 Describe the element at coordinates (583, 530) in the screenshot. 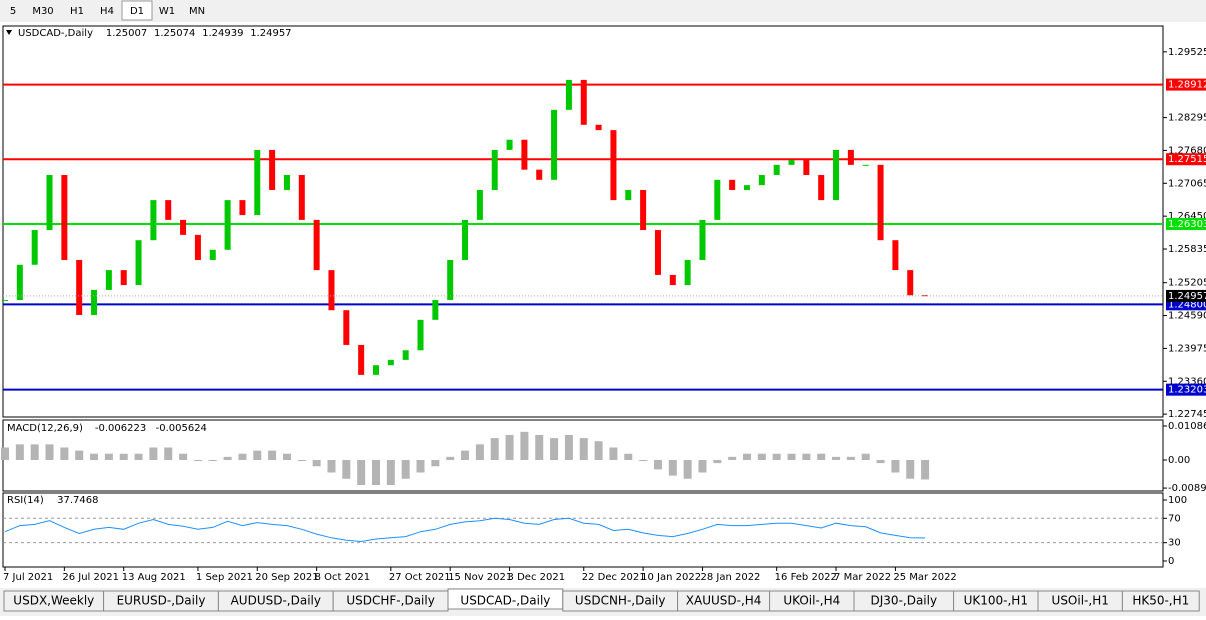

I see `rsi-pane` at that location.